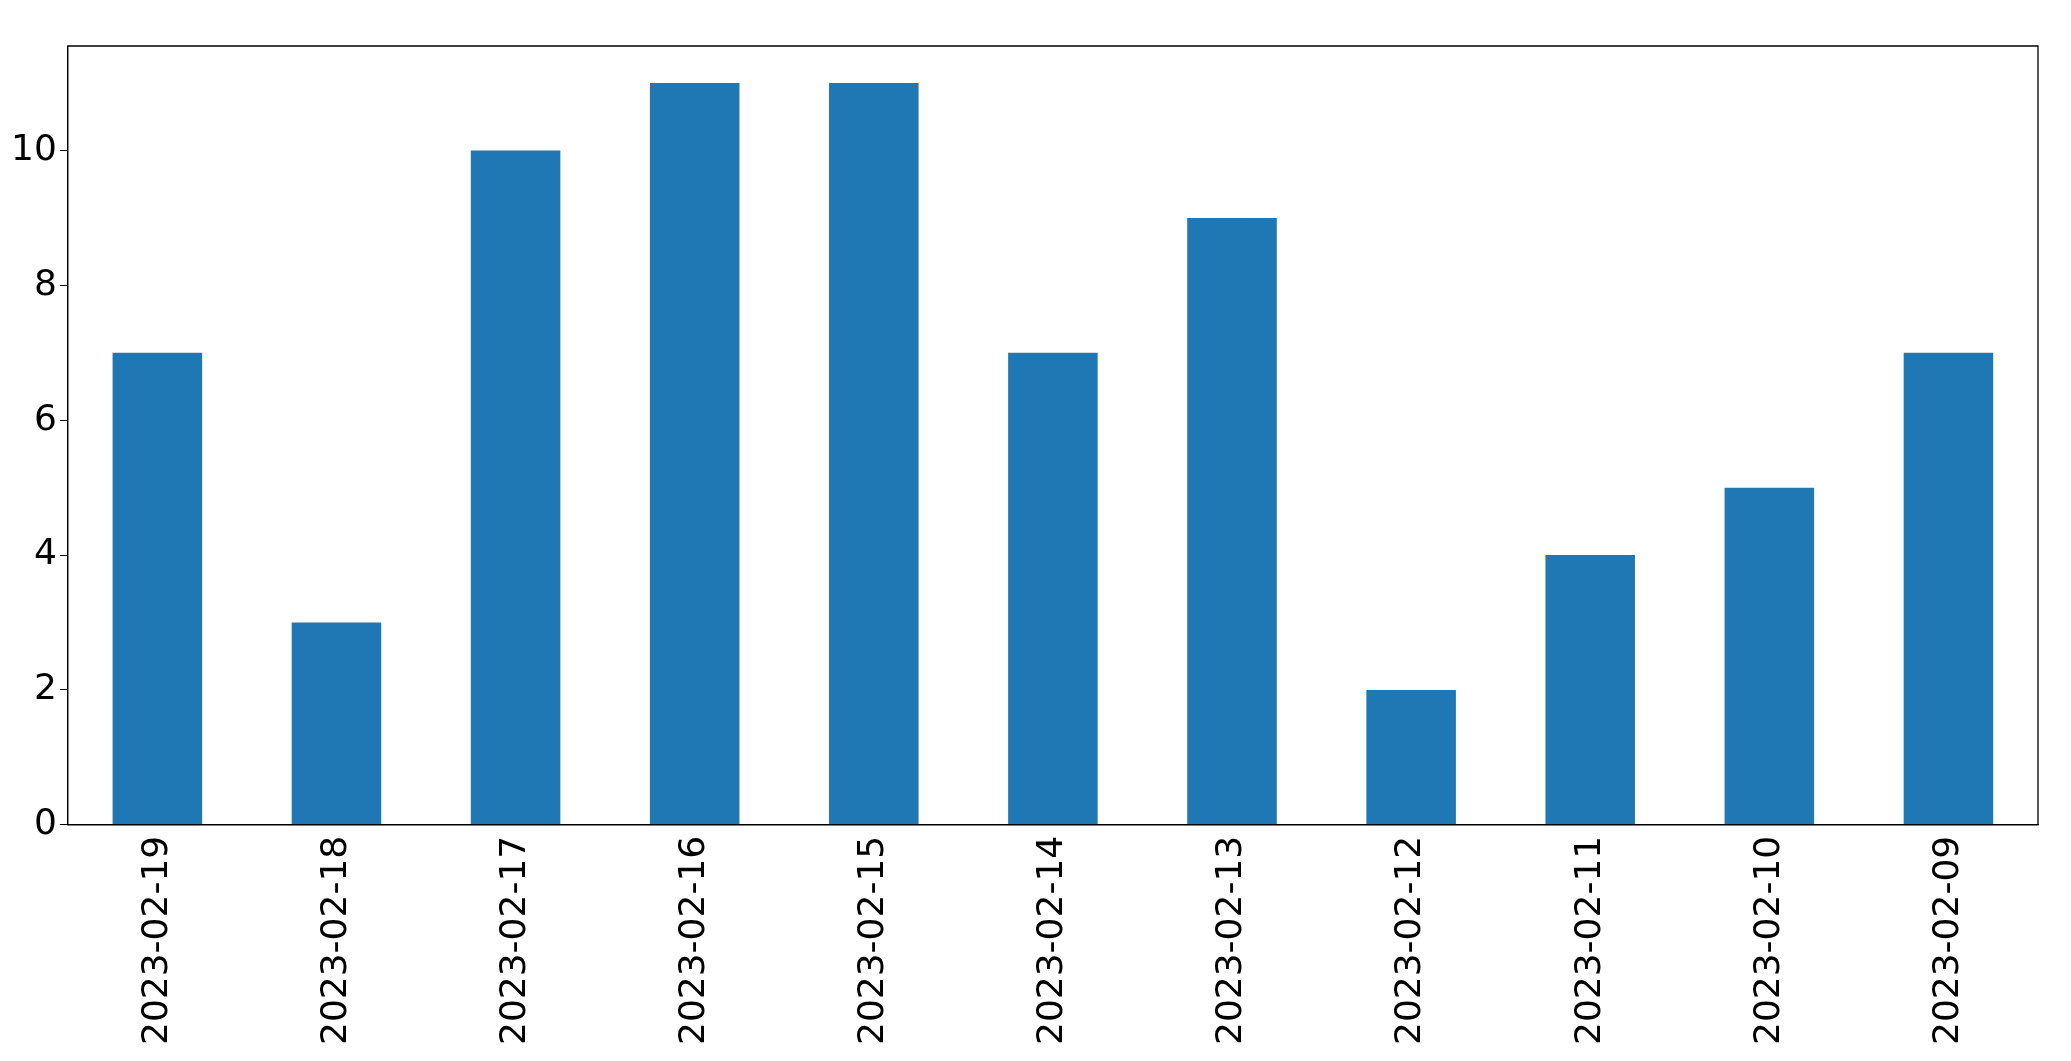 This screenshot has height=1061, width=2071. I want to click on x-tick-label: 2023-02-14, so click(1050, 940).